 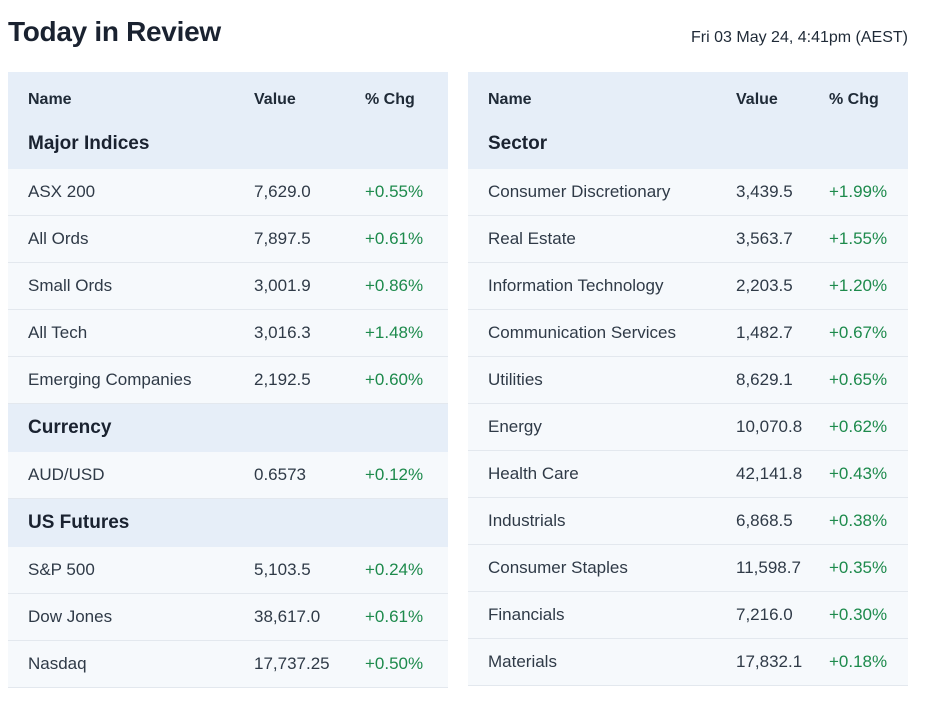 What do you see at coordinates (282, 569) in the screenshot?
I see `row-value: 5,103.5` at bounding box center [282, 569].